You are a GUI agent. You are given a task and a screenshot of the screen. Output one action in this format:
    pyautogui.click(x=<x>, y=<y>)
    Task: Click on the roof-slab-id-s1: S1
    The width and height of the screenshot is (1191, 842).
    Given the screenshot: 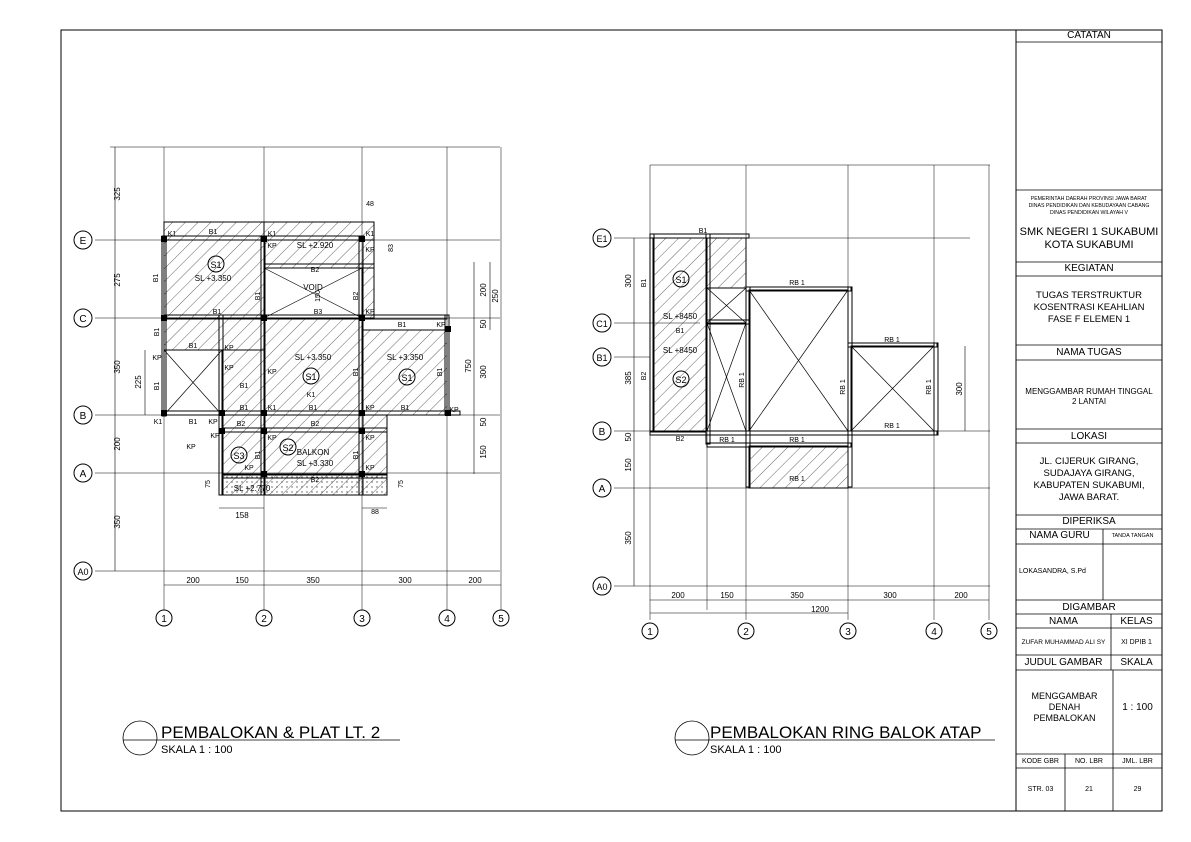 What is the action you would take?
    pyautogui.click(x=680, y=280)
    